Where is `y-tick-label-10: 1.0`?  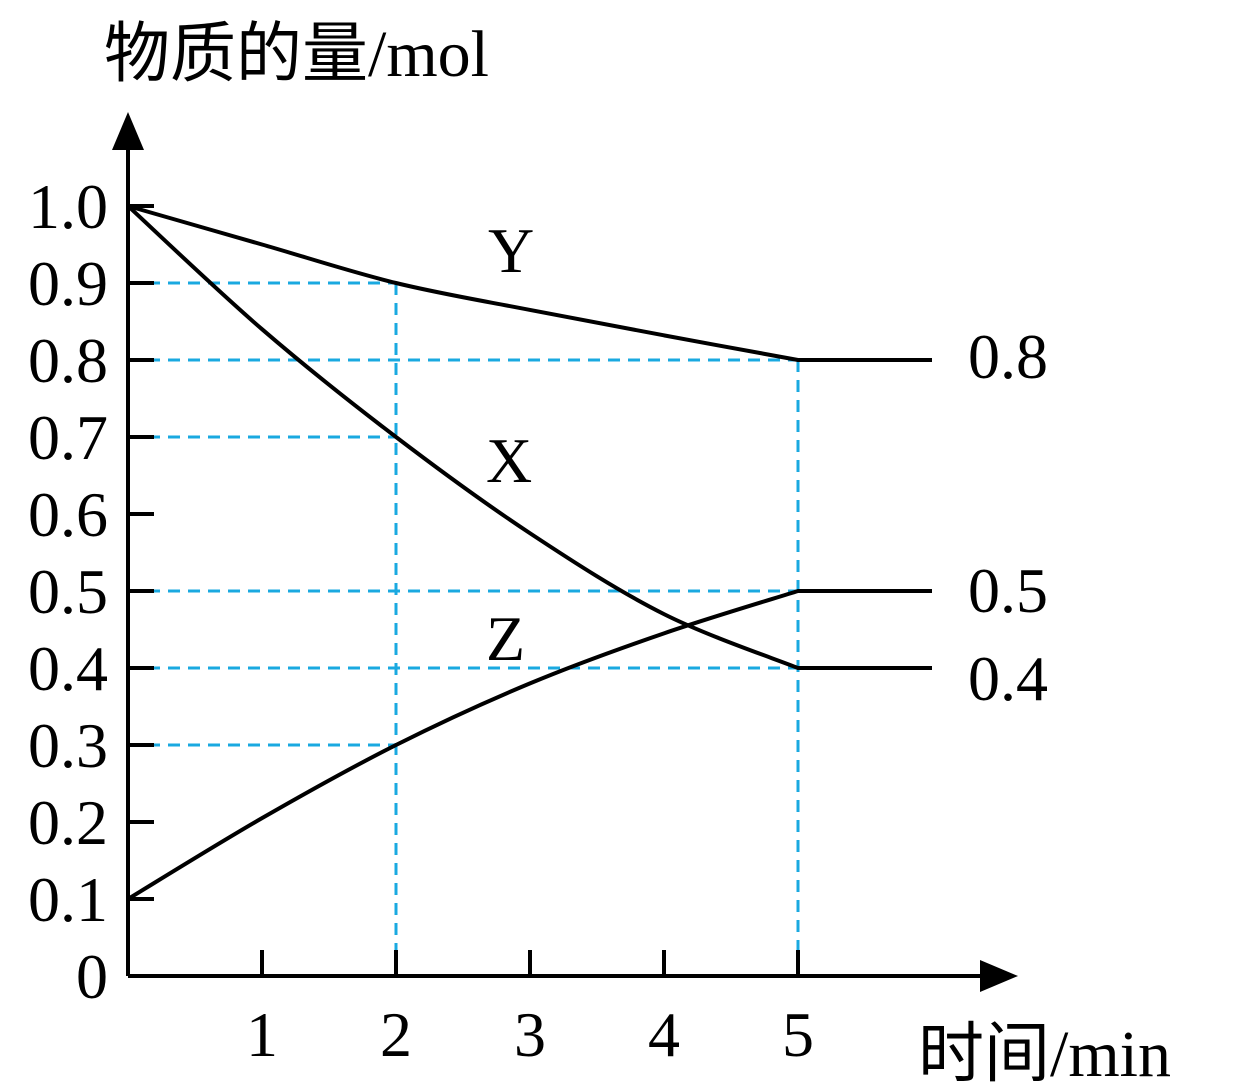 y-tick-label-10: 1.0 is located at coordinates (68, 206).